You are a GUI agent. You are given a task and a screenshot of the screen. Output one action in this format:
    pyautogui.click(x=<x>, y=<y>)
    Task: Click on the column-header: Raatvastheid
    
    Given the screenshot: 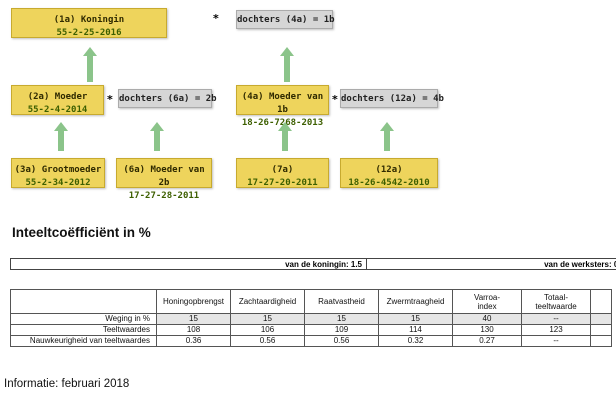 What is the action you would take?
    pyautogui.click(x=341, y=301)
    